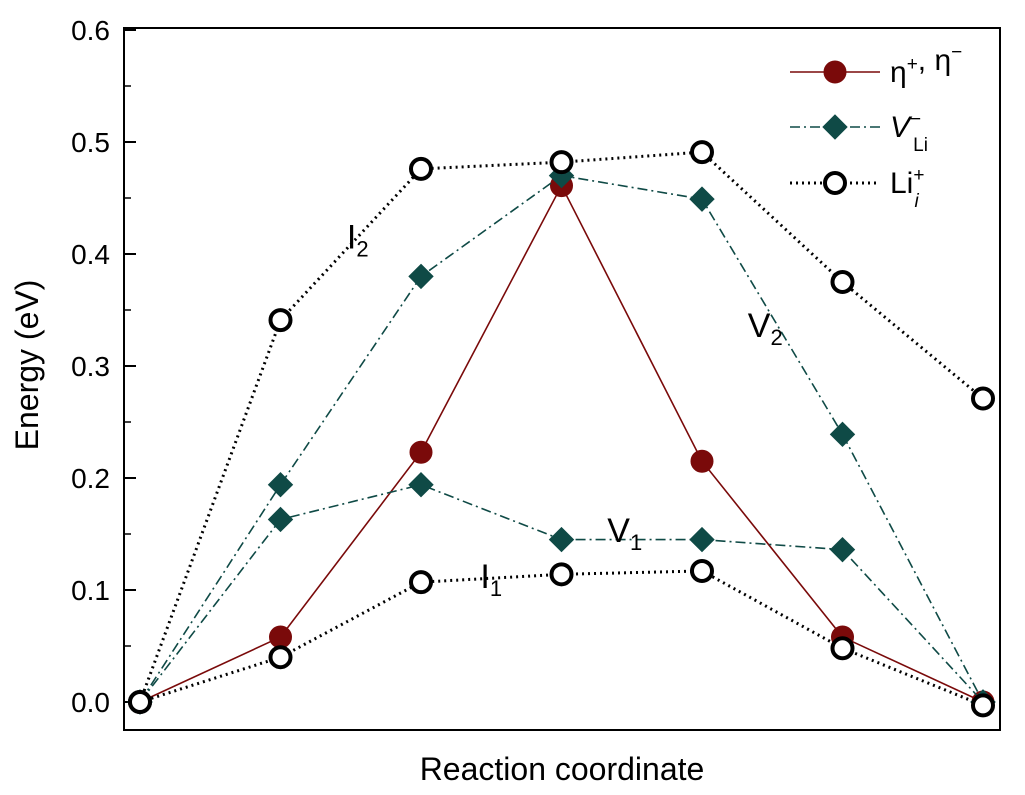 This screenshot has height=795, width=1025. What do you see at coordinates (562, 769) in the screenshot?
I see `x-axis-title: Reaction coordinate` at bounding box center [562, 769].